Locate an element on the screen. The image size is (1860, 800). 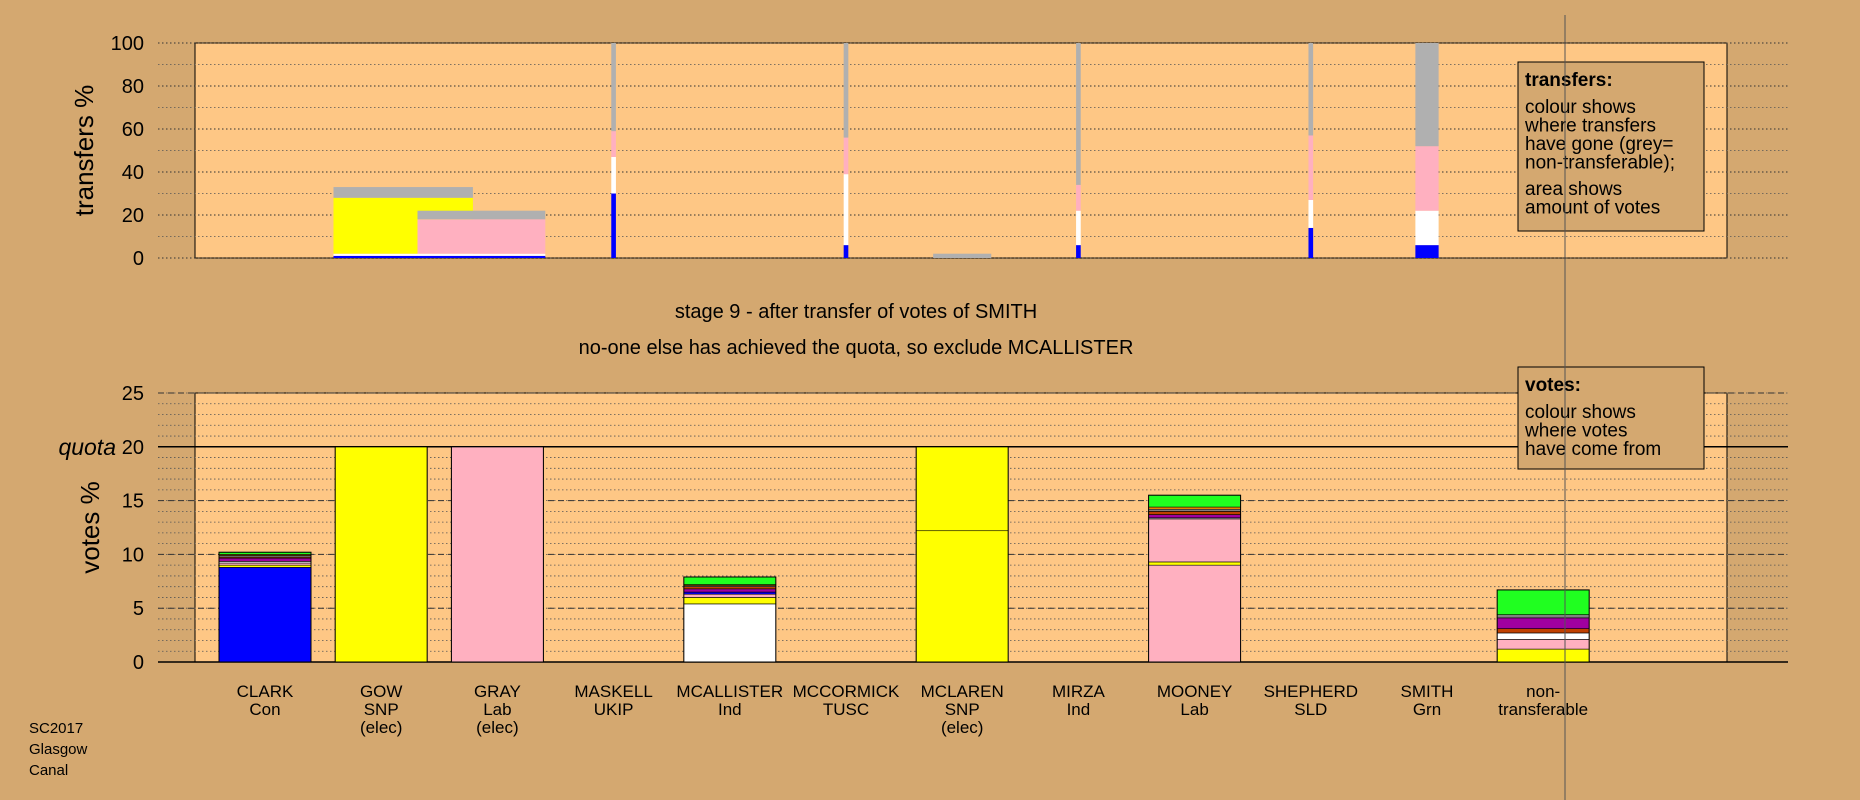
footer-line: Canal is located at coordinates (49, 770).